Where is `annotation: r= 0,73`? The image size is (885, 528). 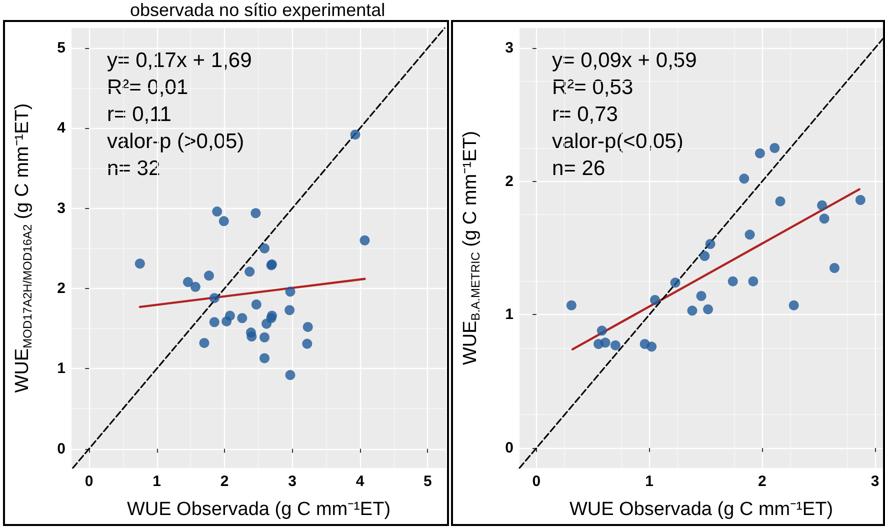
annotation: r= 0,73 is located at coordinates (585, 114).